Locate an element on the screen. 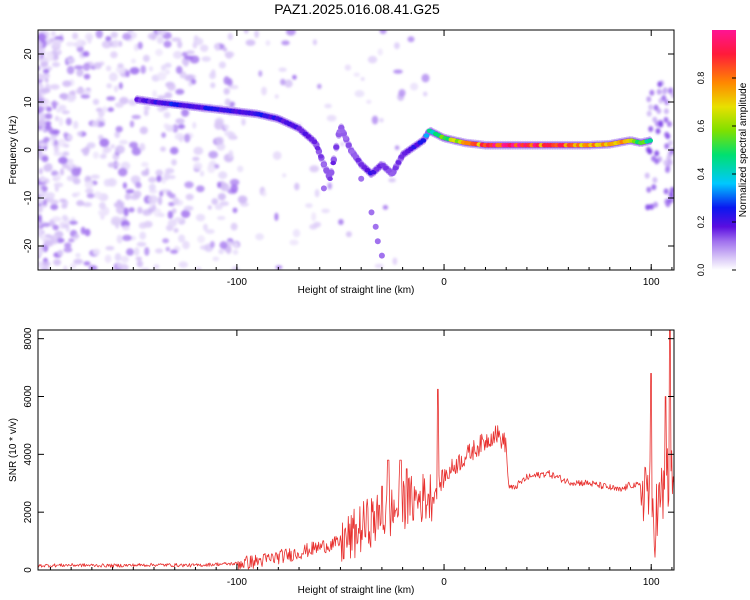  snr-xlabel: Height of straight line (km) is located at coordinates (356, 590).